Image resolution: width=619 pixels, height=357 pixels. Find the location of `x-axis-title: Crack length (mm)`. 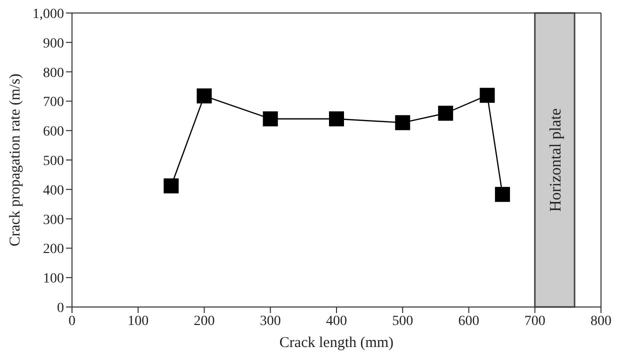

x-axis-title: Crack length (mm) is located at coordinates (336, 343).